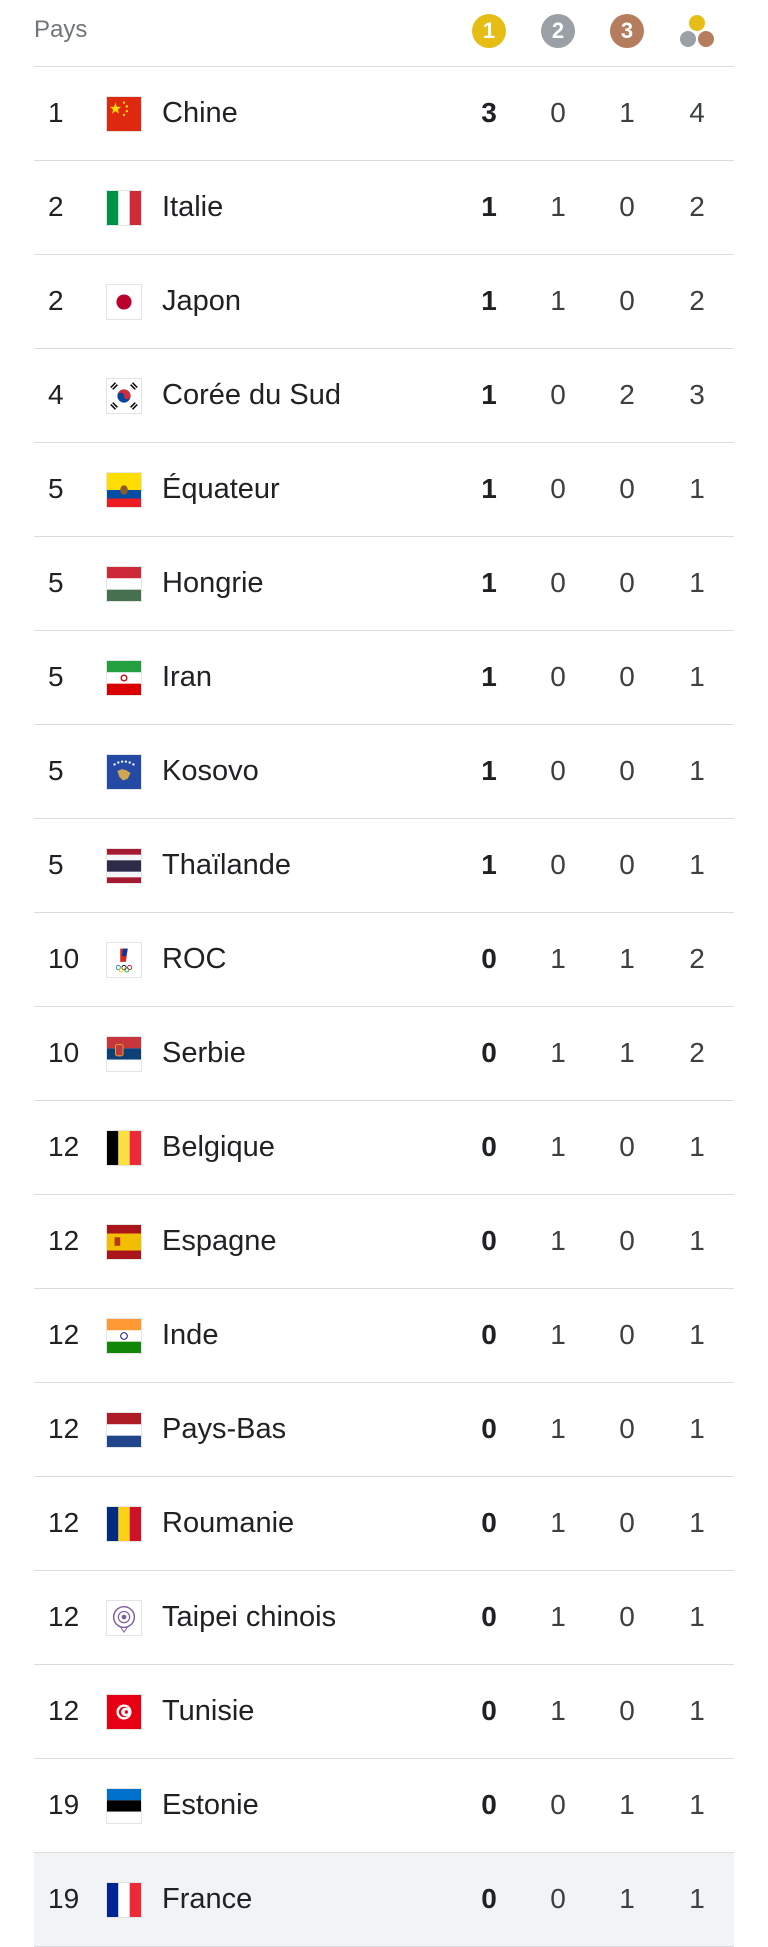 The image size is (768, 1947). I want to click on silver-medal-icon: 2, so click(558, 31).